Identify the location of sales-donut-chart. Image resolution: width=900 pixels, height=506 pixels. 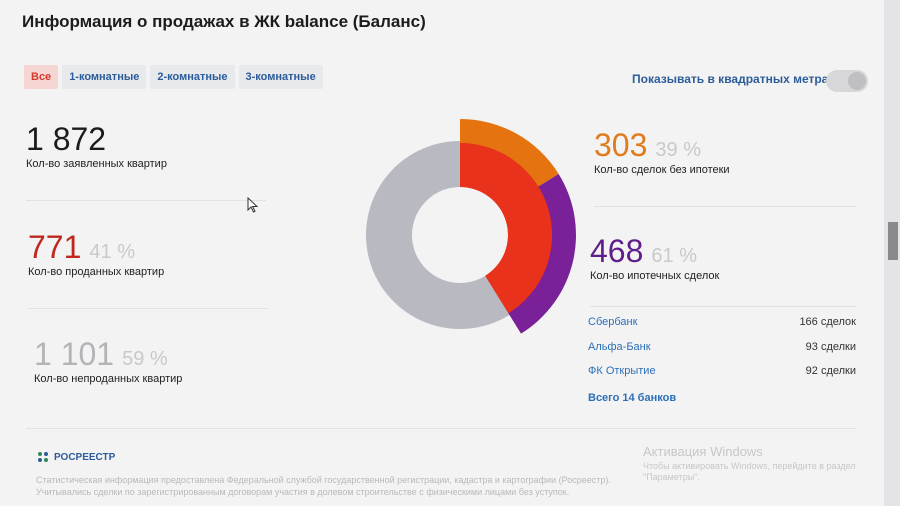
(471, 226).